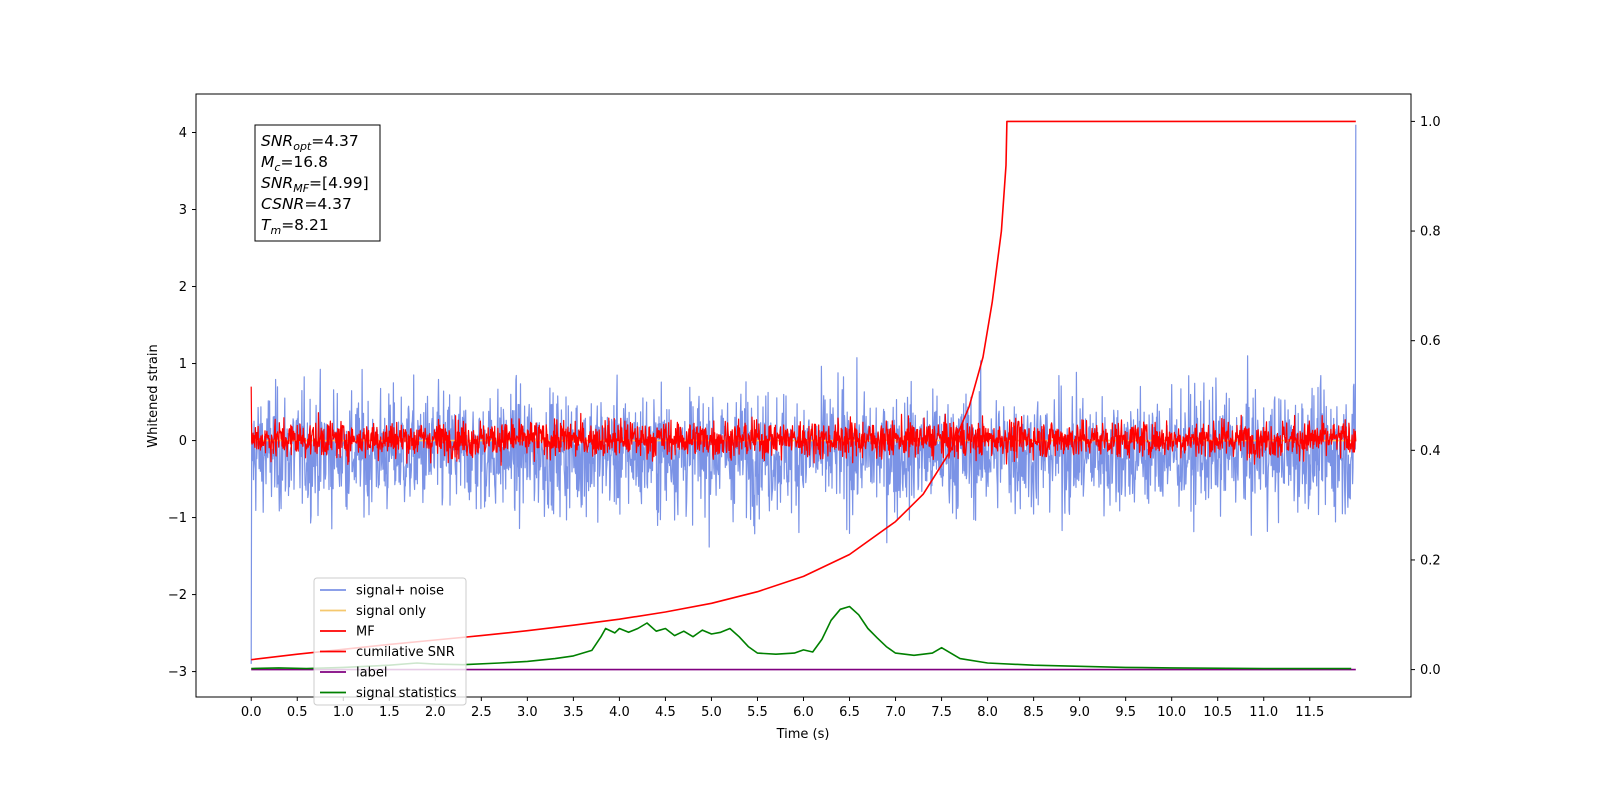 This screenshot has height=800, width=1600. I want to click on info-subscript: c, so click(277, 167).